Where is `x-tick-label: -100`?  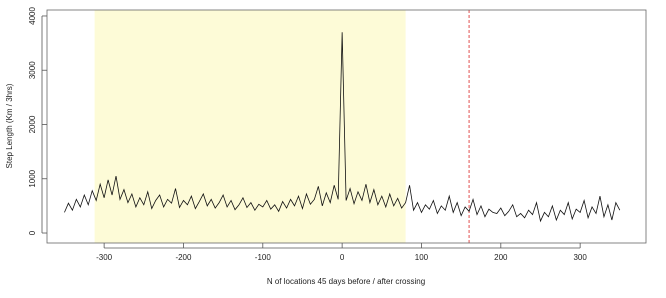 x-tick-label: -100 is located at coordinates (263, 257).